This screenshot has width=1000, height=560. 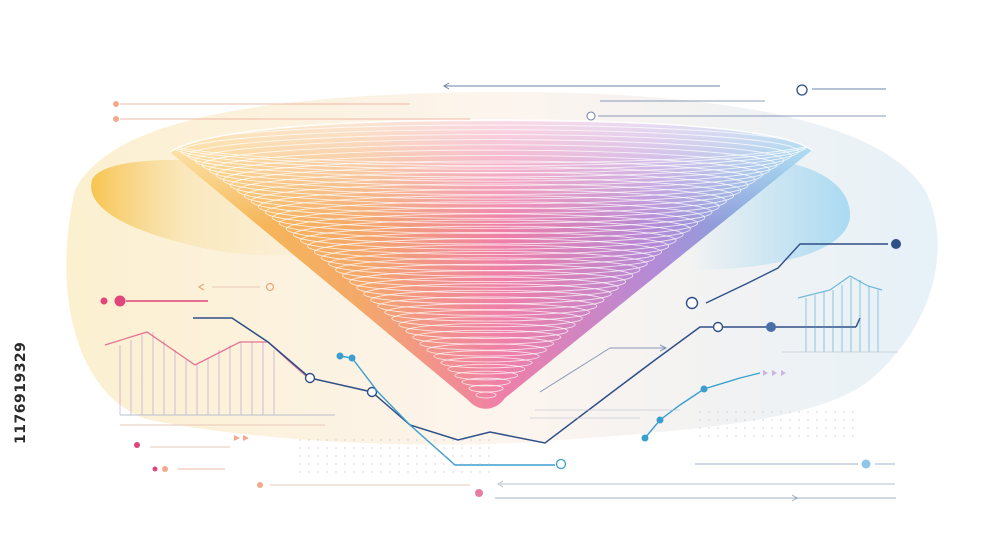 I want to click on stock-id-watermark: 1176919329, so click(x=21, y=393).